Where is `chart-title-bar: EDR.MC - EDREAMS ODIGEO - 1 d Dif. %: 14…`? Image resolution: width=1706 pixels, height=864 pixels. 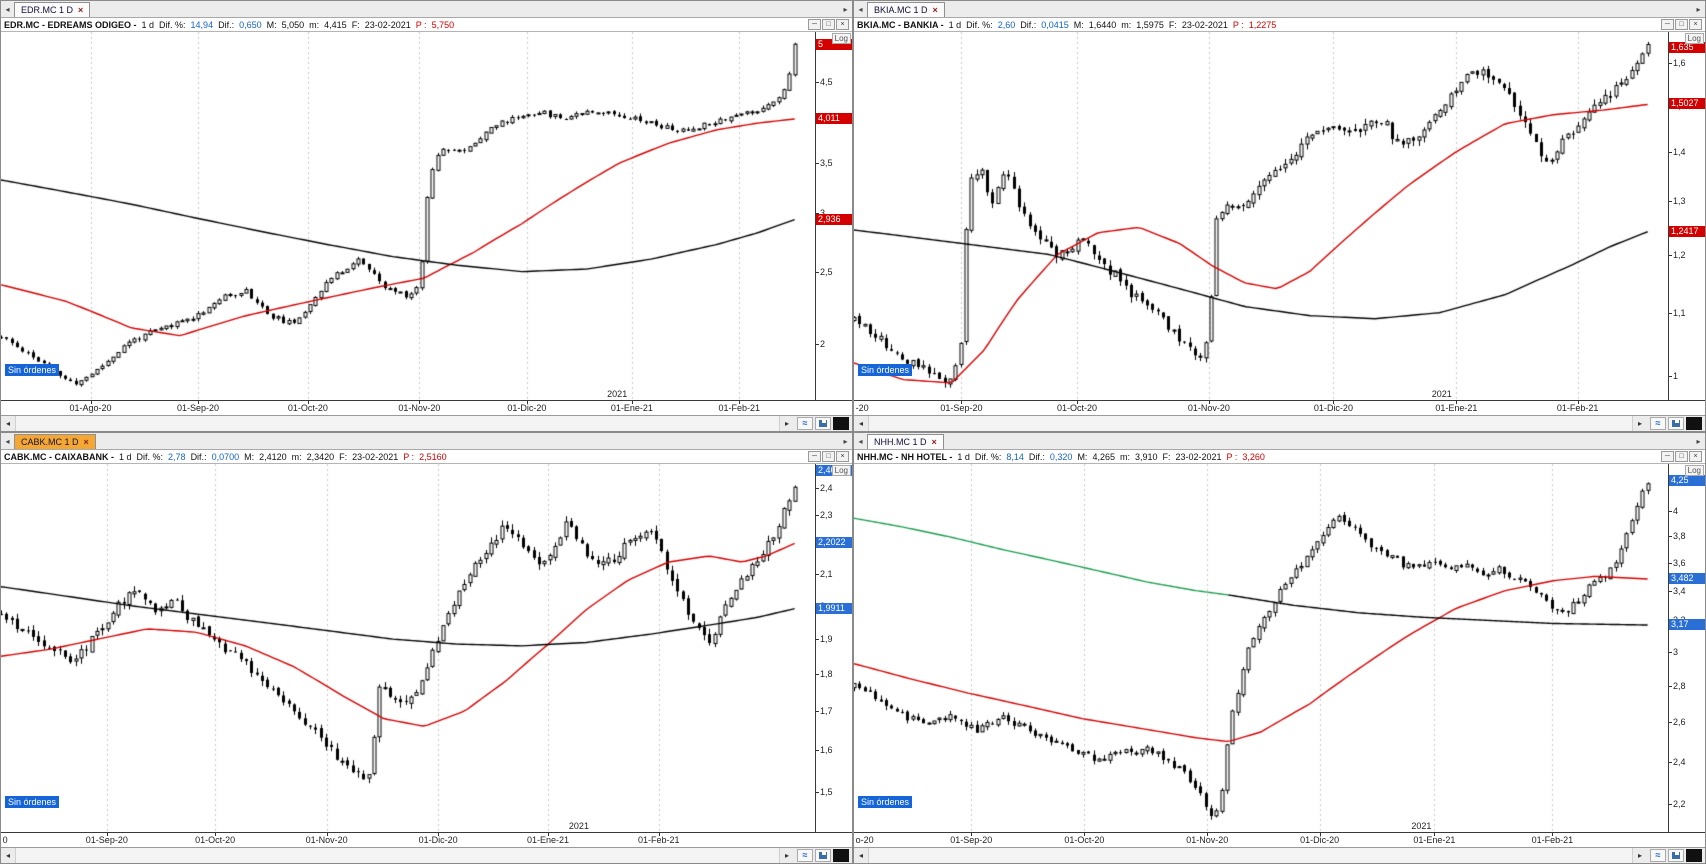 chart-title-bar: EDR.MC - EDREAMS ODIGEO - 1 d Dif. %: 14… is located at coordinates (426, 25).